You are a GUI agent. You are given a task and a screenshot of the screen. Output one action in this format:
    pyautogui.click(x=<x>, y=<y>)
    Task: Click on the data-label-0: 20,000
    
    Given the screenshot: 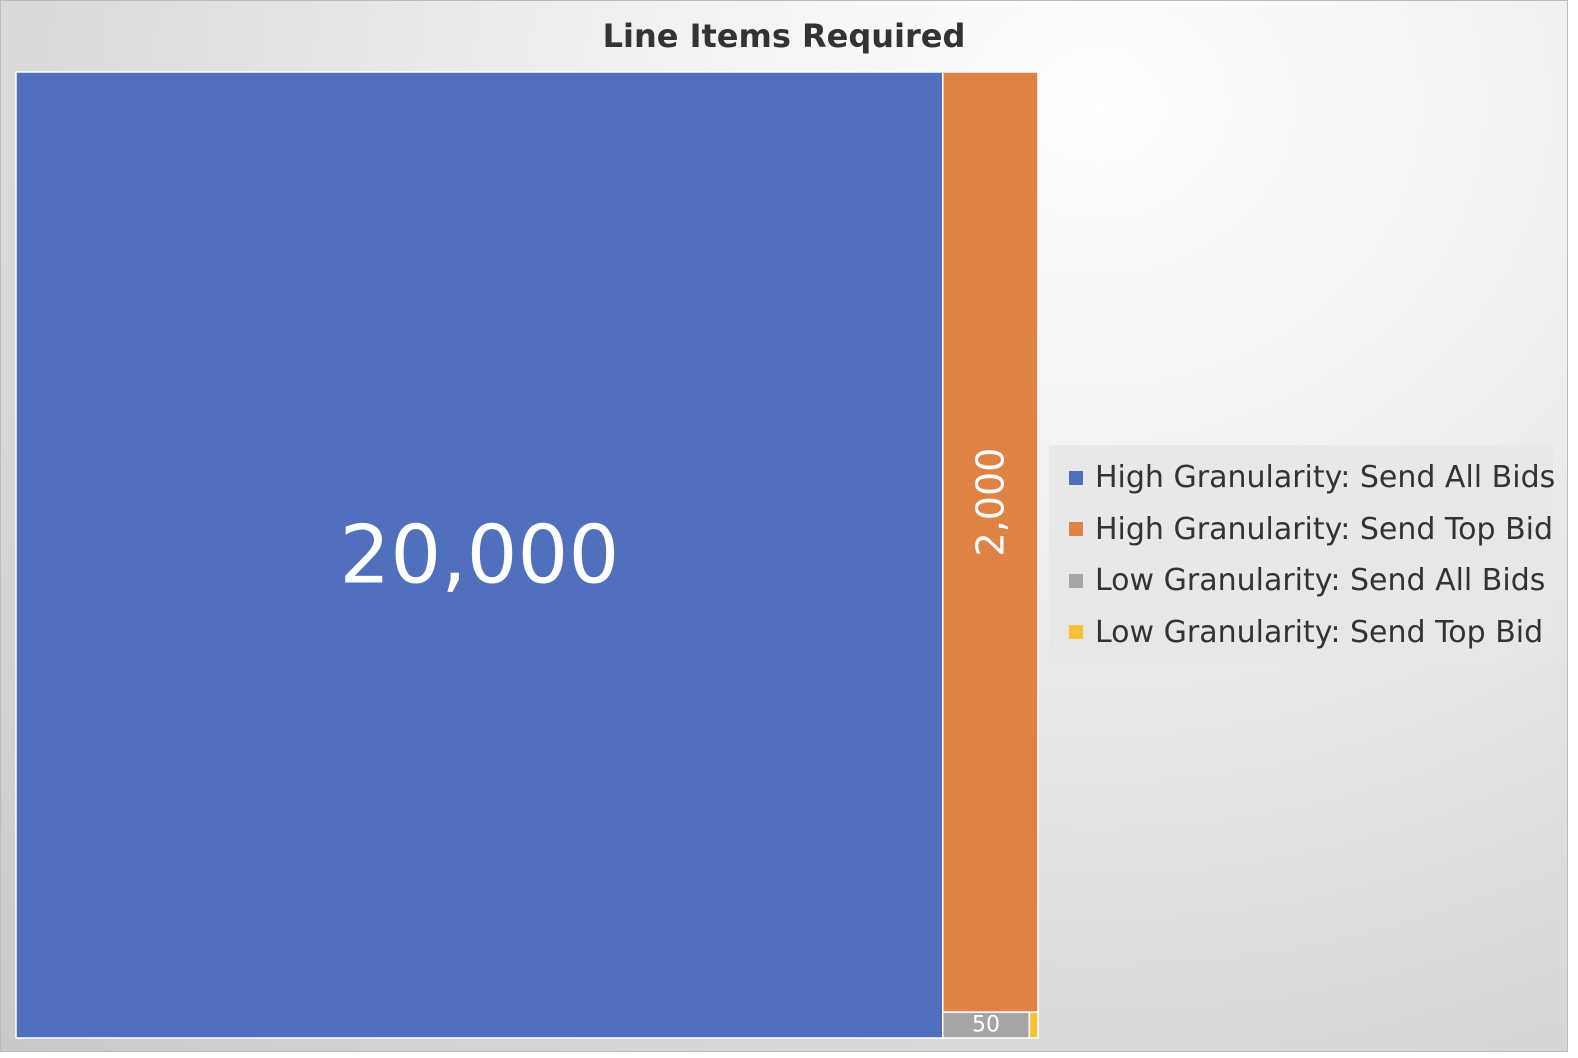 What is the action you would take?
    pyautogui.click(x=479, y=555)
    